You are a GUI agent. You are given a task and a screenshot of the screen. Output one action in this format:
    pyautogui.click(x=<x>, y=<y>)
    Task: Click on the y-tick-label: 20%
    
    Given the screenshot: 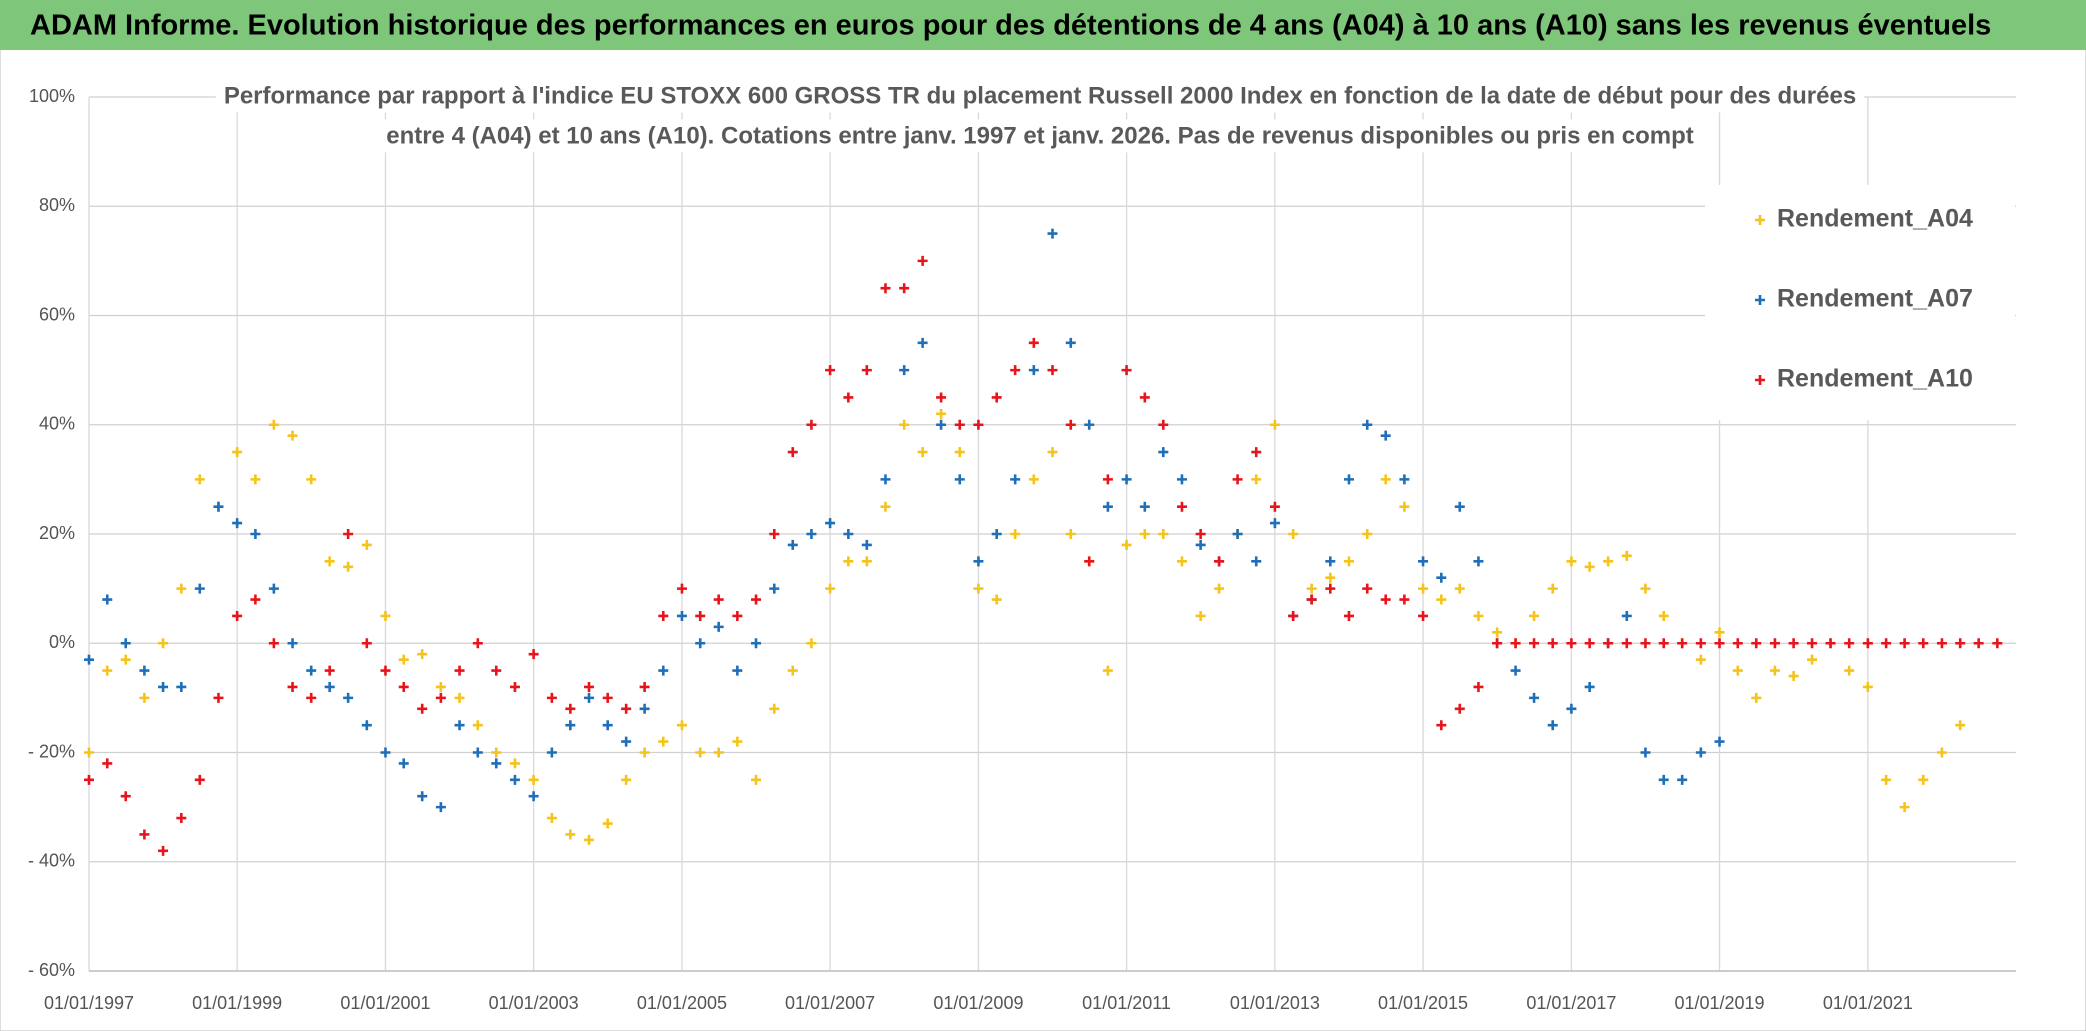 What is the action you would take?
    pyautogui.click(x=57, y=533)
    